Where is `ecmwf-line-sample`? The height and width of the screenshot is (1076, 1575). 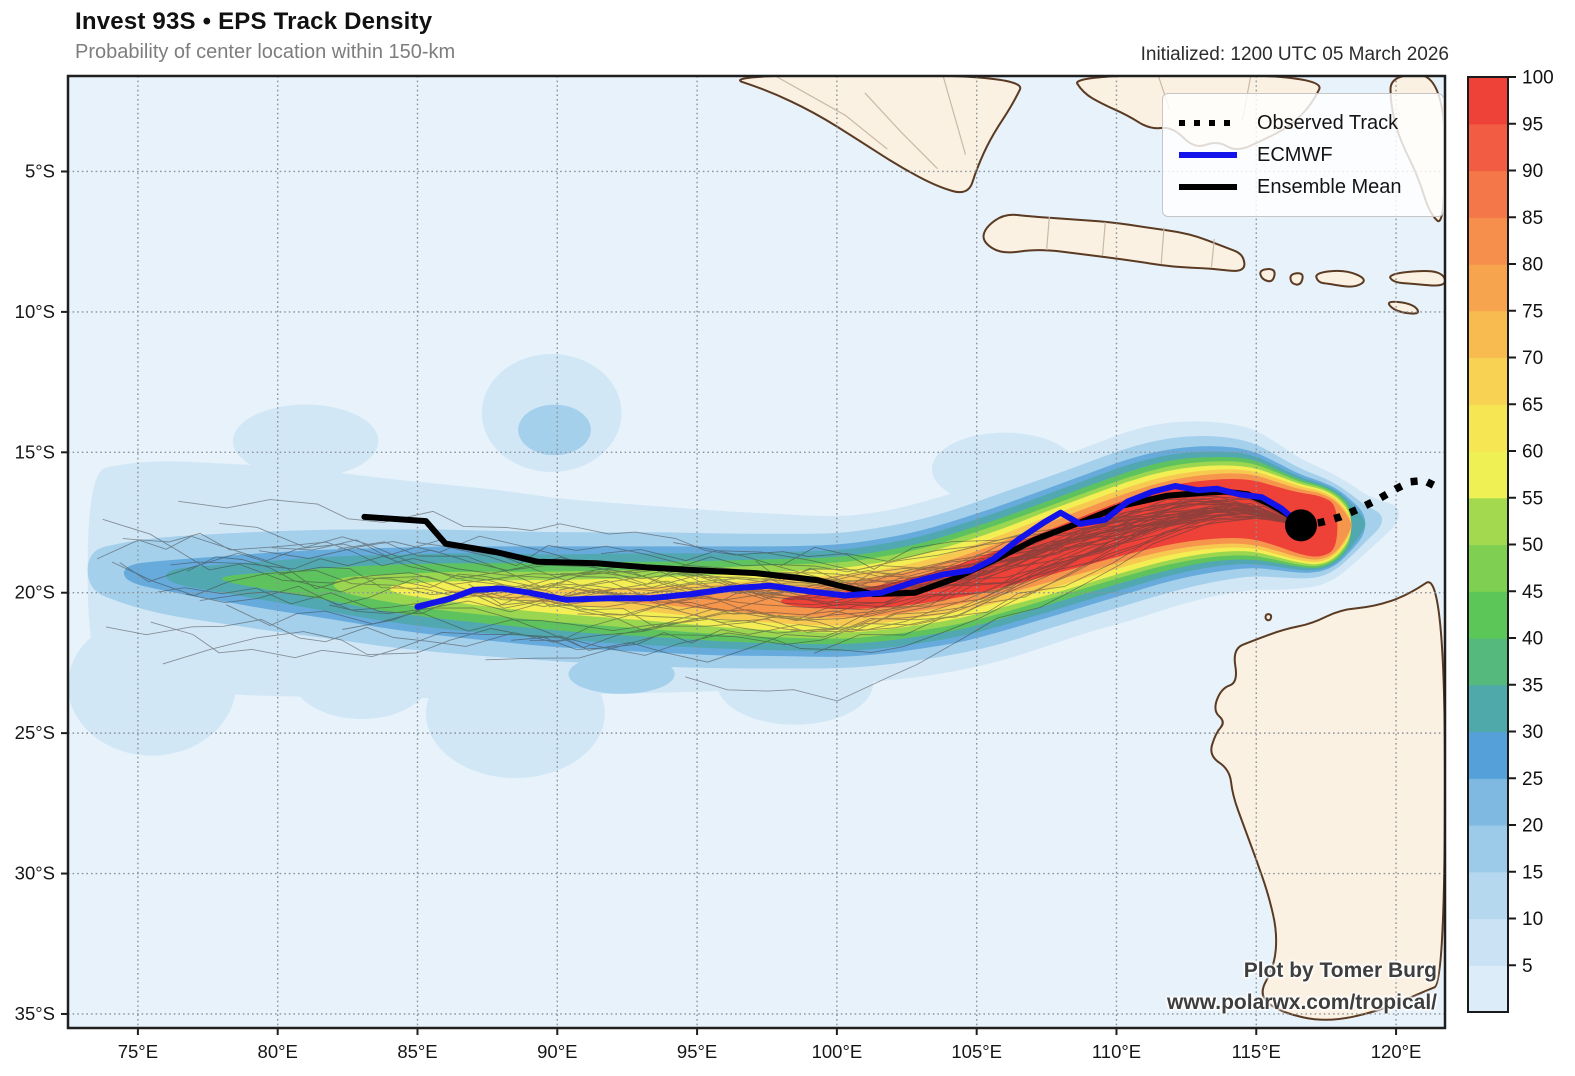
ecmwf-line-sample is located at coordinates (1208, 155).